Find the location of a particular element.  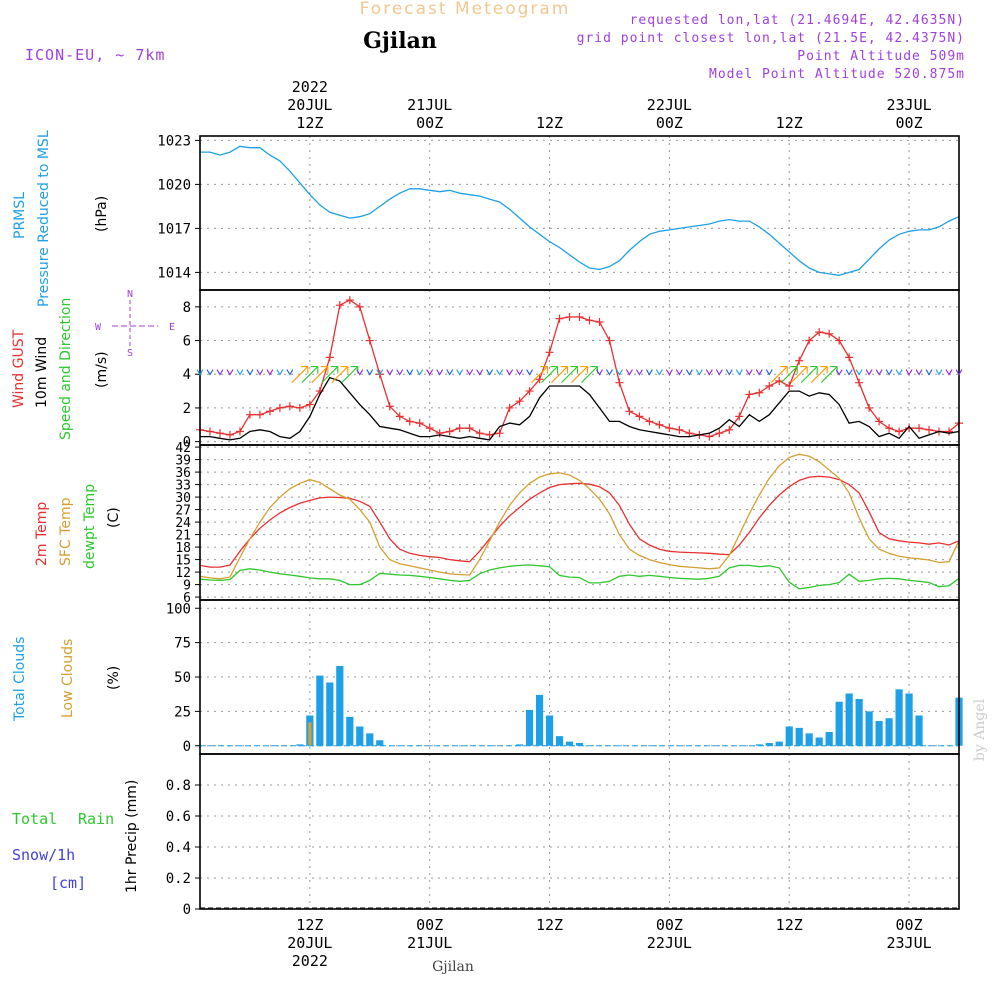

series-2m-temp is located at coordinates (579, 521).